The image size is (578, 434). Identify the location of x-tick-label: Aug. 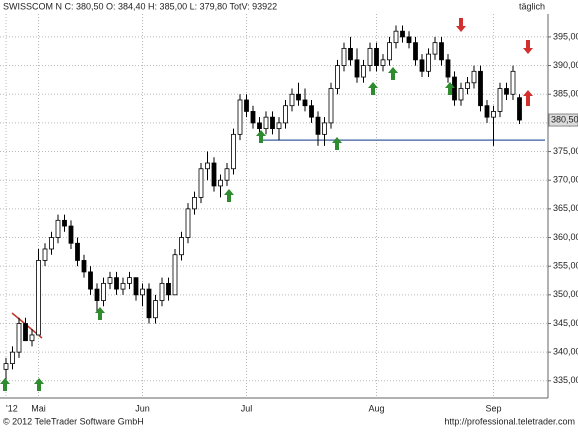
(376, 408).